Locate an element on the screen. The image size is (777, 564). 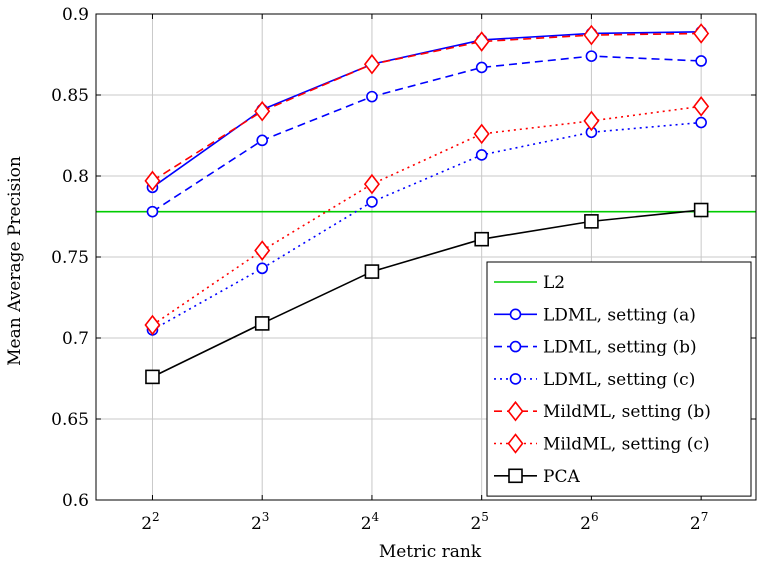
legend-label: LDML, setting (b) is located at coordinates (620, 348).